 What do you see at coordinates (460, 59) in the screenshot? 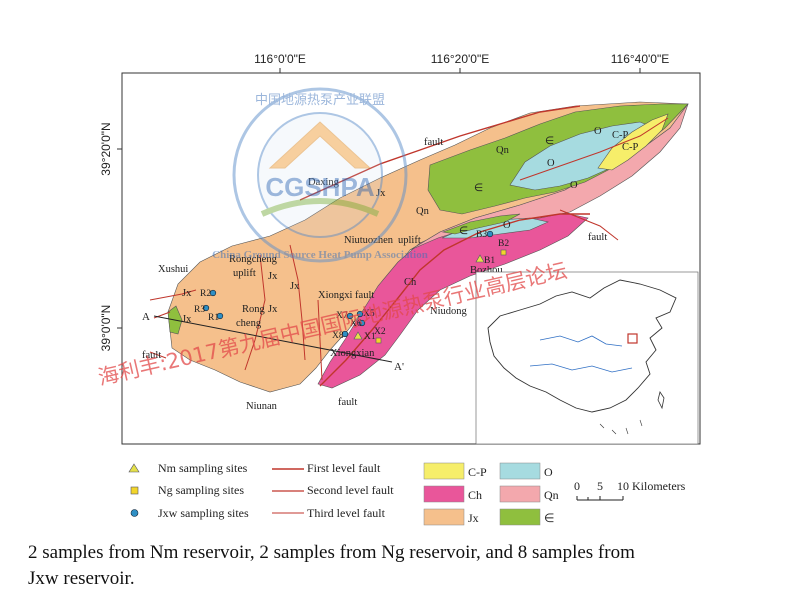
I see `lon-label-116-20: 116°20'0"E` at bounding box center [460, 59].